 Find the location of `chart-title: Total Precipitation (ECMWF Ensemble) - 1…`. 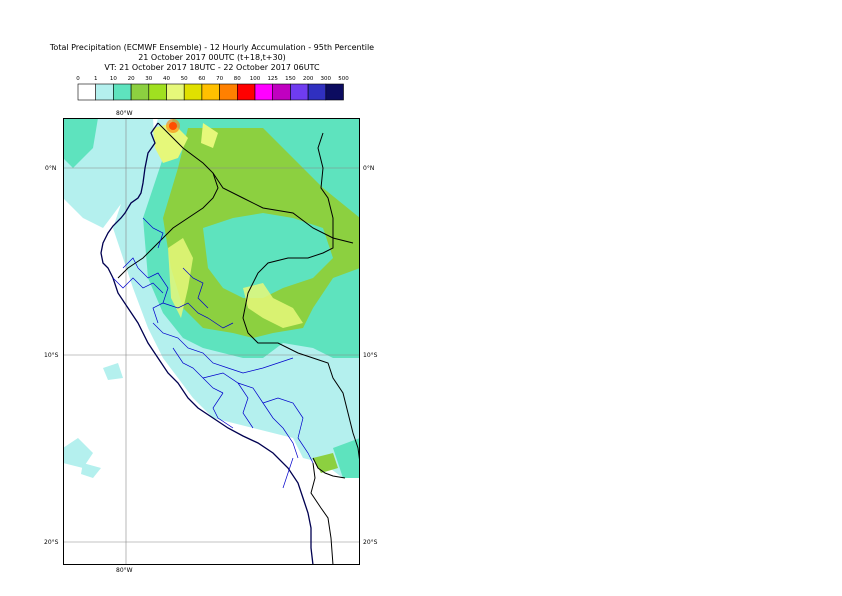

chart-title: Total Precipitation (ECMWF Ensemble) - 1… is located at coordinates (212, 47).